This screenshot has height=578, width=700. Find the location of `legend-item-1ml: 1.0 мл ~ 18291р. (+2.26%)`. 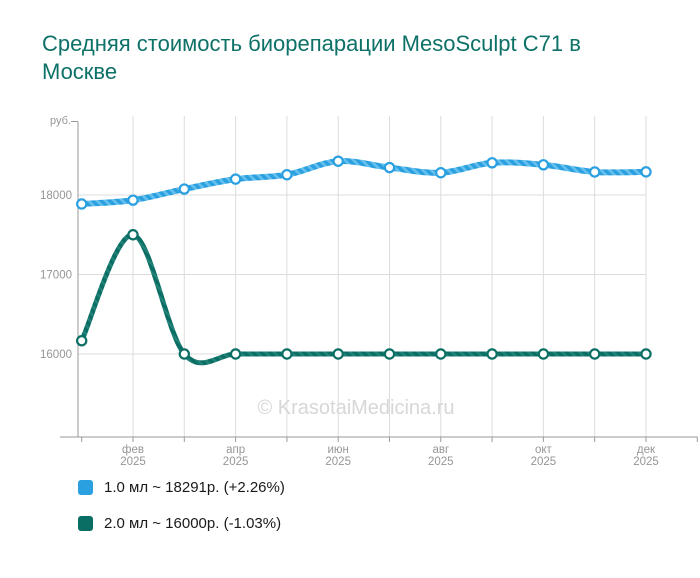

legend-item-1ml: 1.0 мл ~ 18291р. (+2.26%) is located at coordinates (181, 487).